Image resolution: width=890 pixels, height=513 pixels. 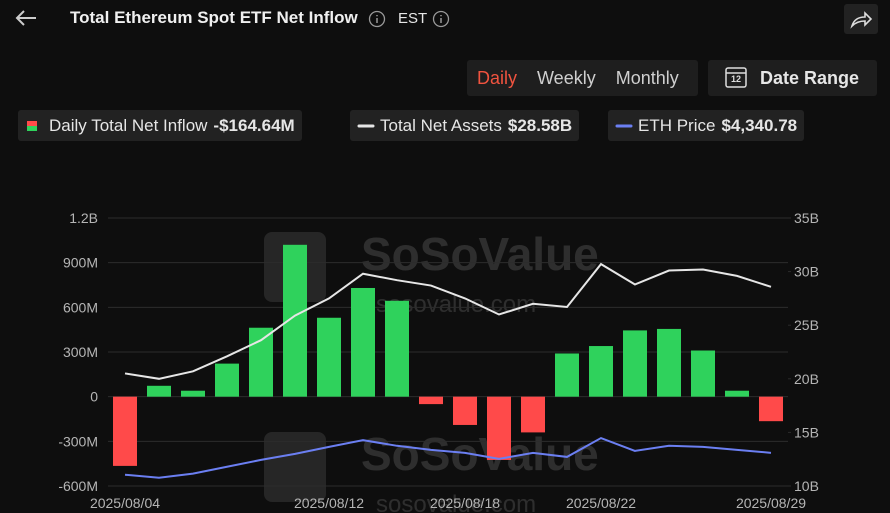 I want to click on watermark-logo, so click(x=295, y=467).